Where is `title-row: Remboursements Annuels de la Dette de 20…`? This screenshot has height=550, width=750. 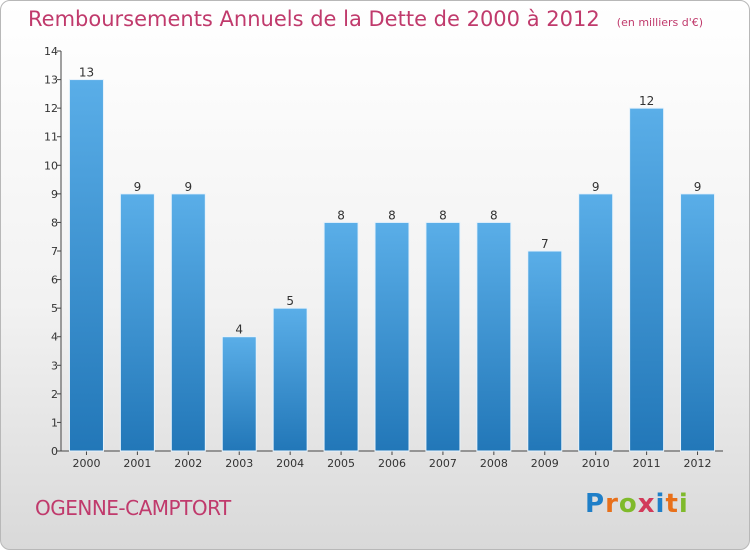 title-row: Remboursements Annuels de la Dette de 20… is located at coordinates (365, 19).